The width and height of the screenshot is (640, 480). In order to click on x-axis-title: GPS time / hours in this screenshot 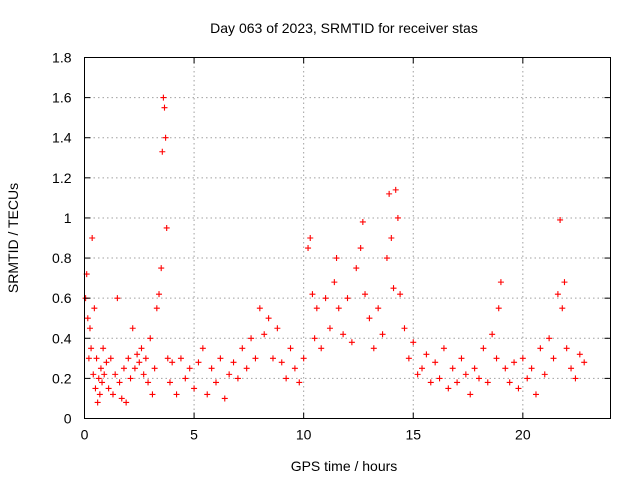, I will do `click(344, 466)`.